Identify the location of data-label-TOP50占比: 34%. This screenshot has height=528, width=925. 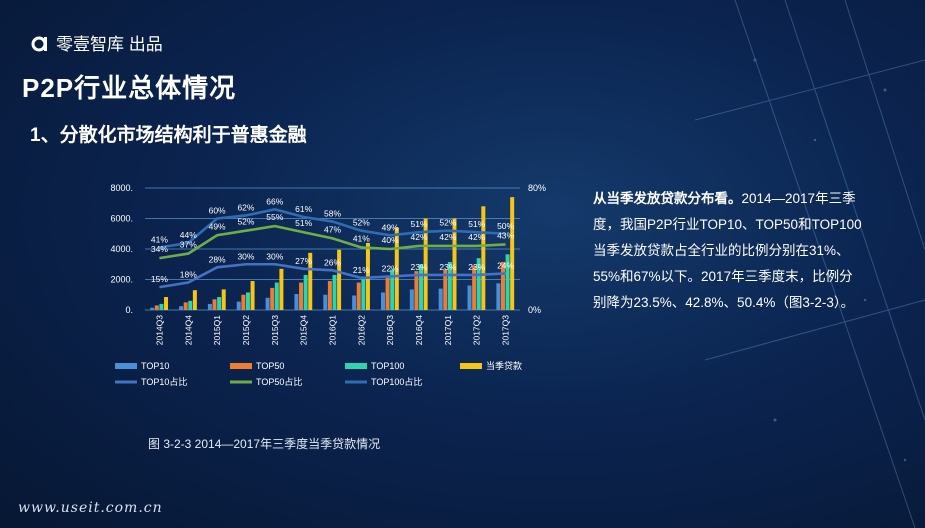
(159, 249).